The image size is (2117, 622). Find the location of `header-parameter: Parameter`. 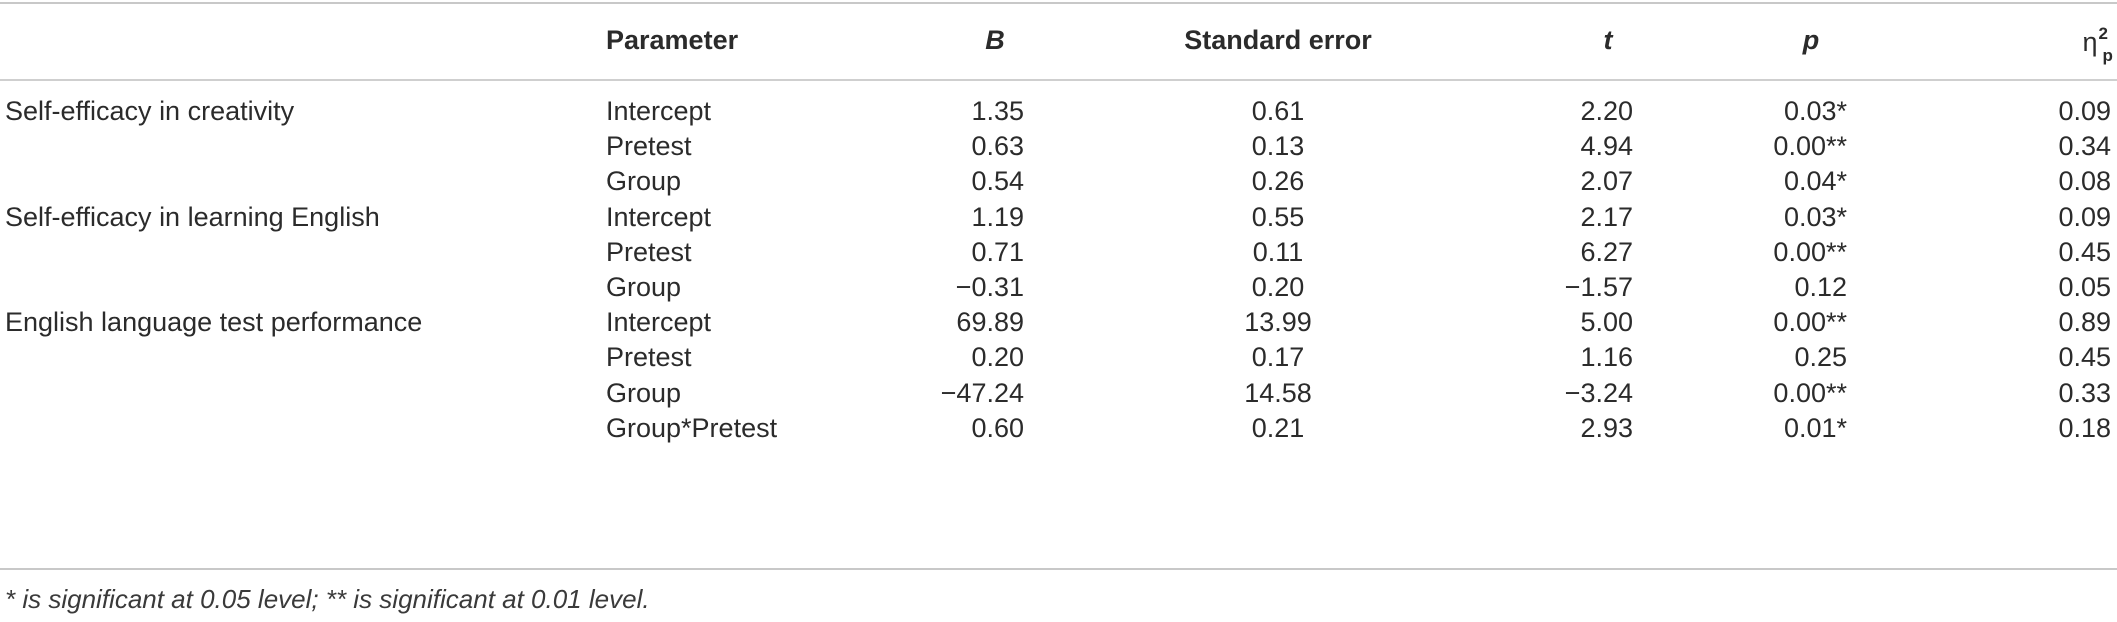

header-parameter: Parameter is located at coordinates (672, 40).